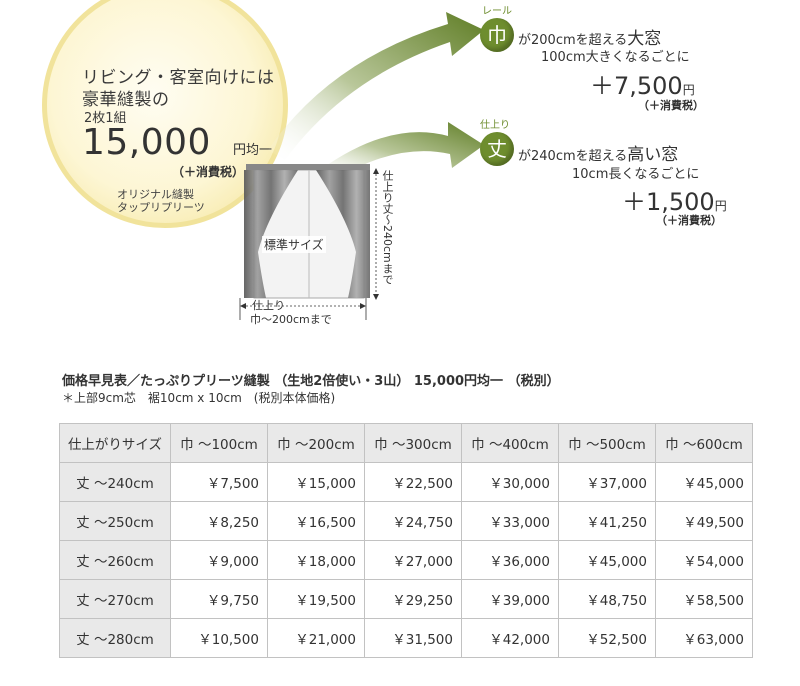  What do you see at coordinates (253, 150) in the screenshot?
I see `promo-price-unit: 円均一` at bounding box center [253, 150].